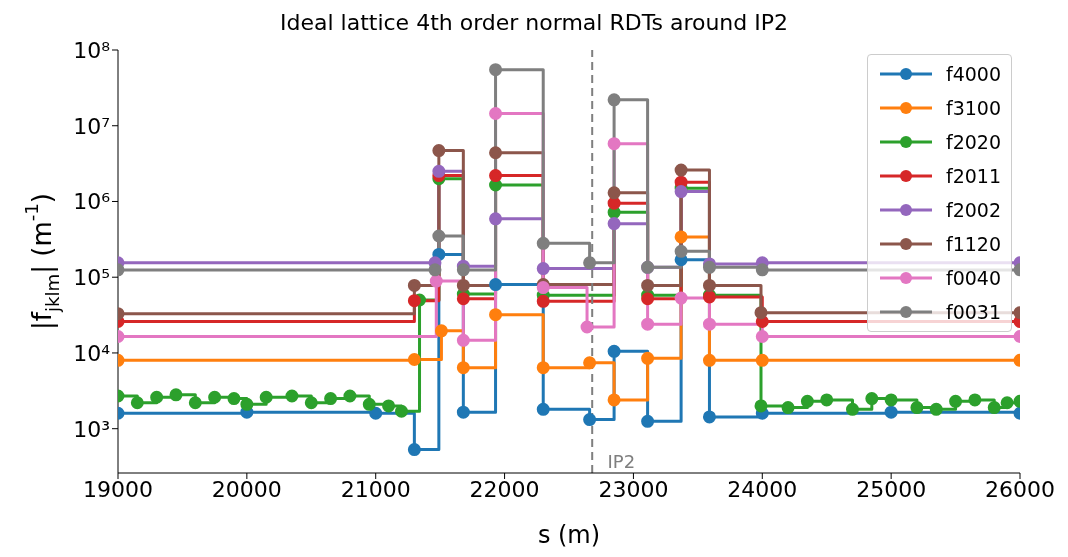  What do you see at coordinates (91, 278) in the screenshot?
I see `y-tick-label: 10⁵` at bounding box center [91, 278].